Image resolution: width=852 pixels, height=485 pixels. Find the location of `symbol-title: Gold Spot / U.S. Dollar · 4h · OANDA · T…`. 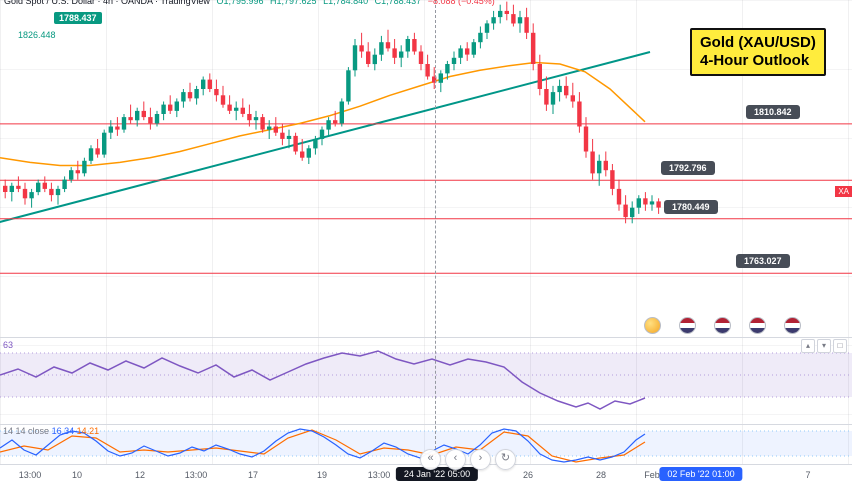

symbol-title: Gold Spot / U.S. Dollar · 4h · OANDA · T… is located at coordinates (107, 3).